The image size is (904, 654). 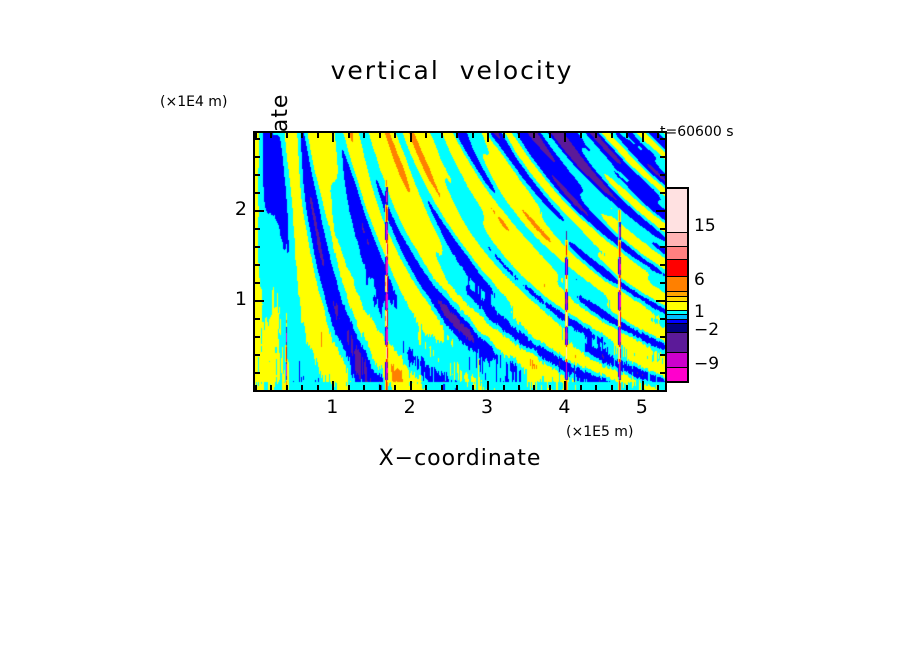 I want to click on x-tick-label: 2, so click(x=409, y=407).